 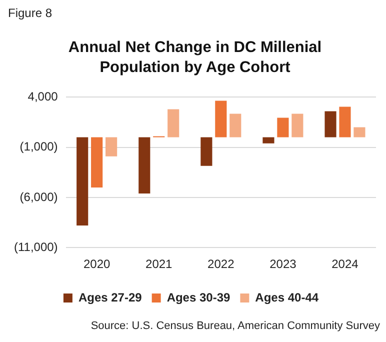 What do you see at coordinates (39, 147) in the screenshot?
I see `y-tick-label: (1,000)` at bounding box center [39, 147].